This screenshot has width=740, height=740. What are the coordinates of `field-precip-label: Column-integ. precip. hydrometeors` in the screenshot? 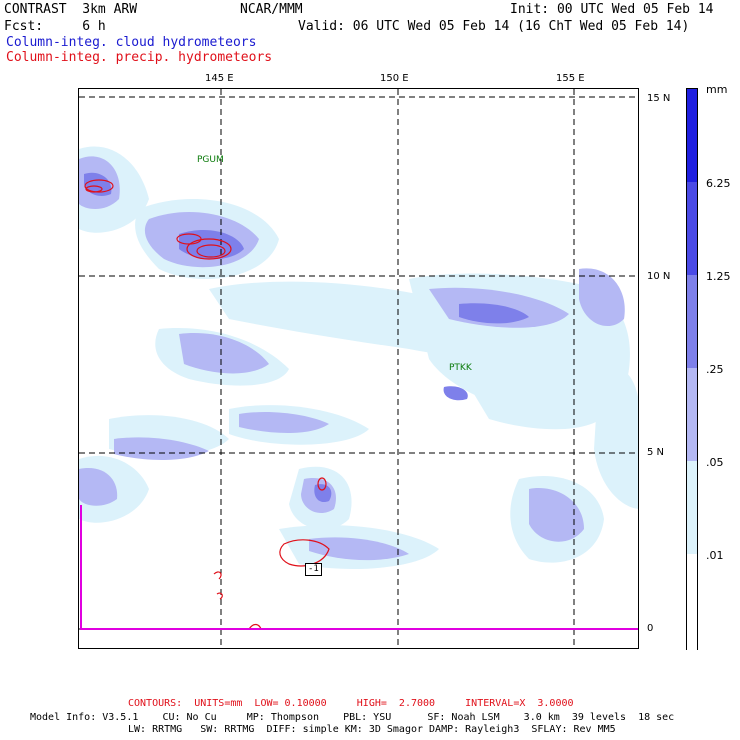 It's located at (139, 57).